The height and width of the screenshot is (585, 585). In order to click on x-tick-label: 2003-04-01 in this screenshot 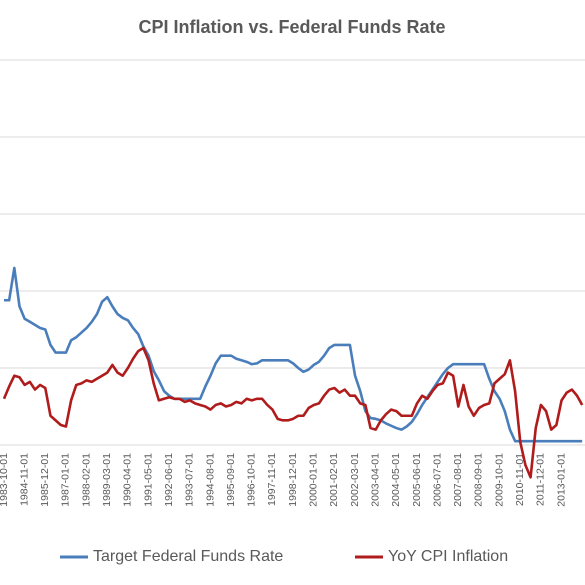, I will do `click(375, 480)`.